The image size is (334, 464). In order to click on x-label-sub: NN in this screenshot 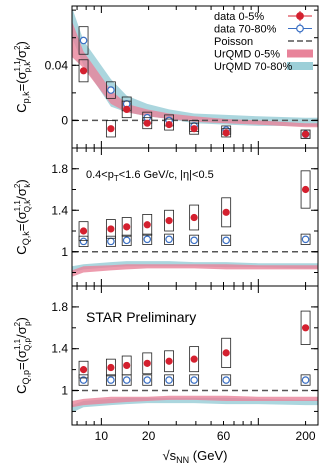, I will do `click(182, 459)`.